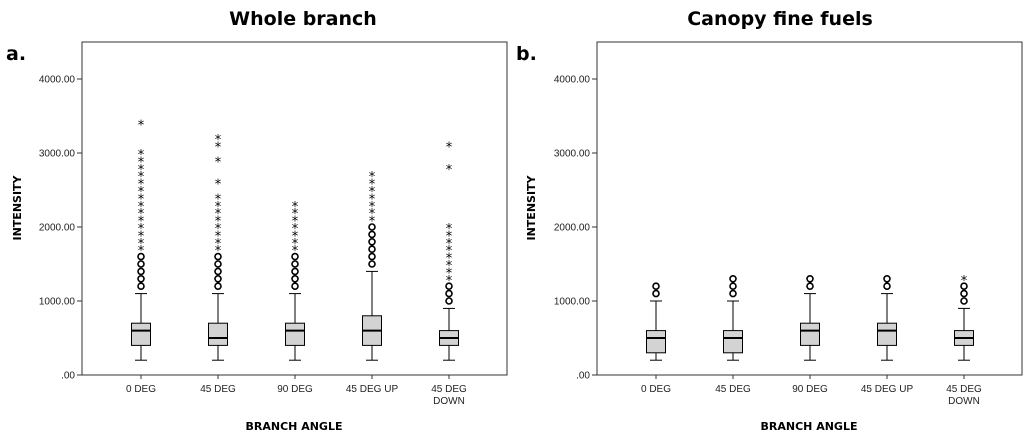  Describe the element at coordinates (16, 54) in the screenshot. I see `panel-letter: a.` at that location.